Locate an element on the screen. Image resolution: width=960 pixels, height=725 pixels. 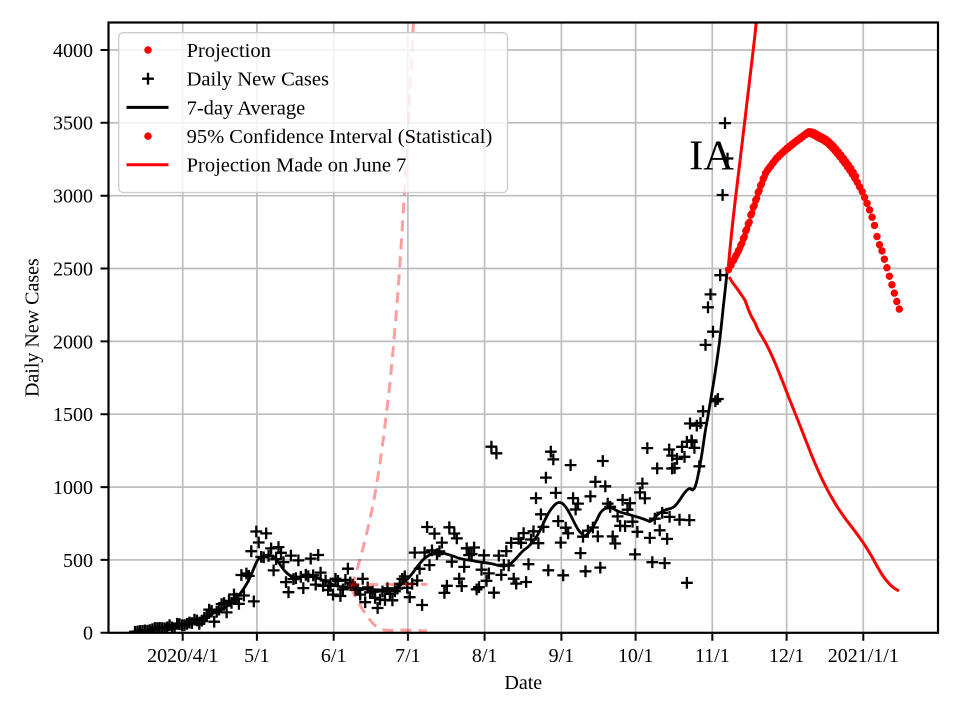
svg-text: Projection Made on June 7 is located at coordinates (297, 166).